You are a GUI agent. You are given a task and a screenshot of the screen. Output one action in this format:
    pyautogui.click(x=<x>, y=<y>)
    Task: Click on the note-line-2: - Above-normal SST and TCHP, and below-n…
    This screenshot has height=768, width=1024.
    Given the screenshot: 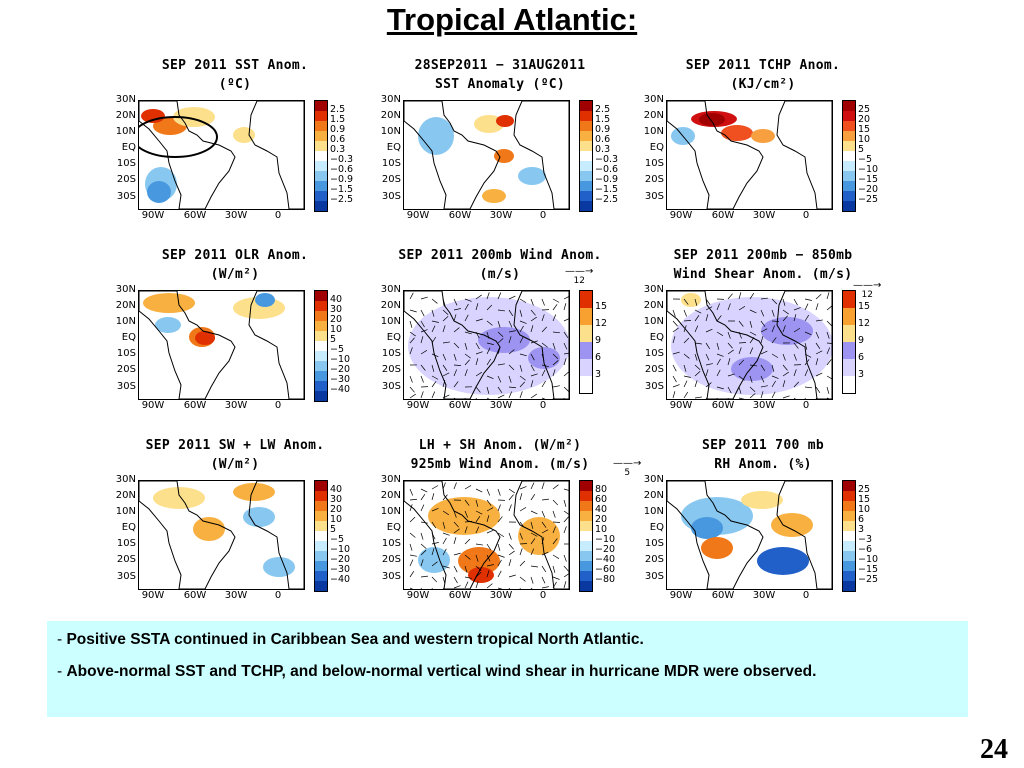 What is the action you would take?
    pyautogui.click(x=437, y=671)
    